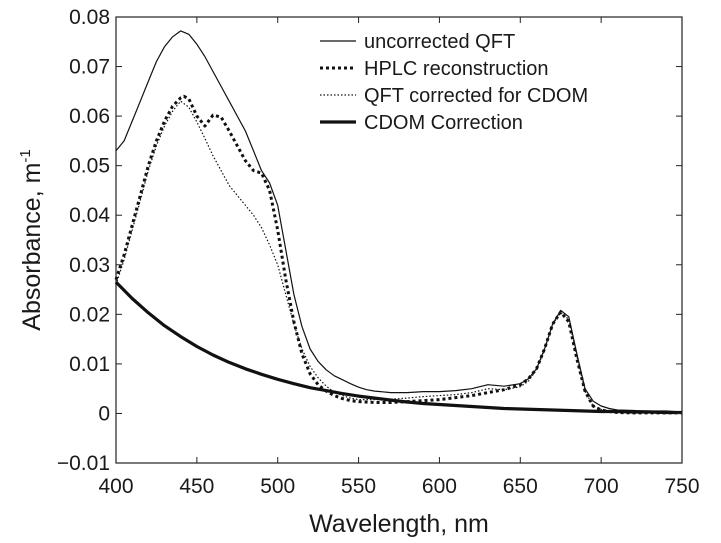 This screenshot has width=721, height=543. What do you see at coordinates (89, 364) in the screenshot?
I see `y-tick-label: 0.01` at bounding box center [89, 364].